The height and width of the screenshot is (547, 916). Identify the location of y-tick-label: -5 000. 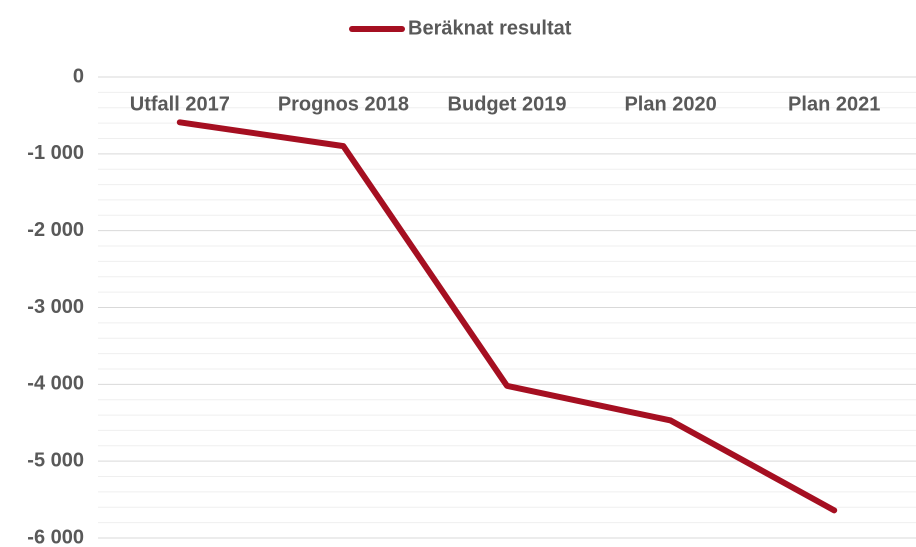
(55, 460).